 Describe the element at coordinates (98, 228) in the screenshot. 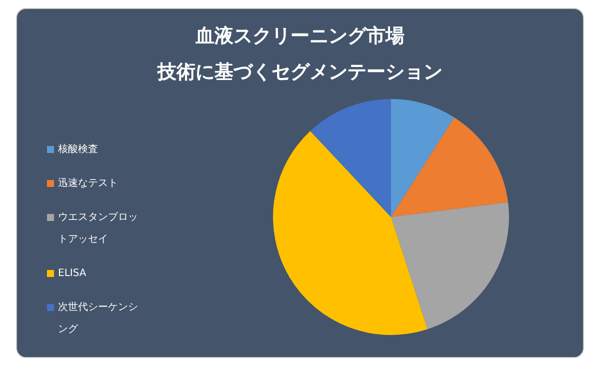

I see `legend-label: ウエスタンブロットアッセイ` at that location.